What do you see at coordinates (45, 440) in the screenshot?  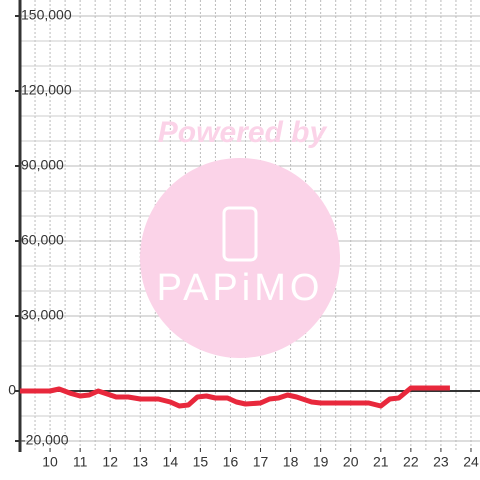 I see `y-tick-label: -20,000` at bounding box center [45, 440].